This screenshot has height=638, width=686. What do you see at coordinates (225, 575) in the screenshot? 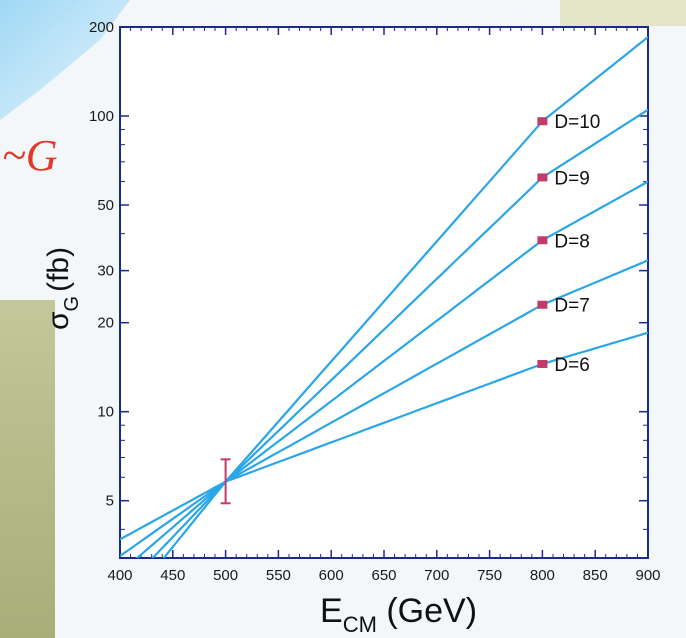
I see `x-tick-label: 500` at bounding box center [225, 575].